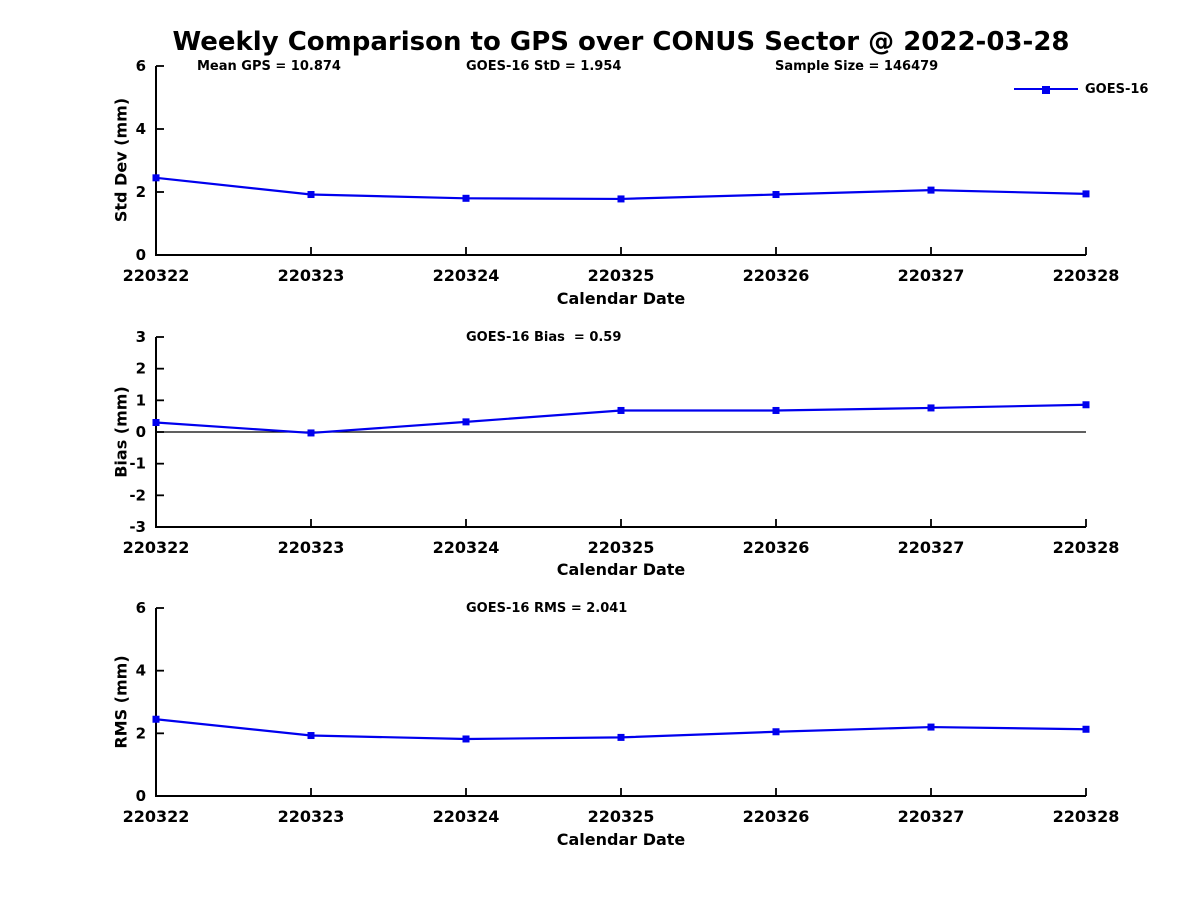 Image resolution: width=1200 pixels, height=900 pixels. Describe the element at coordinates (121, 702) in the screenshot. I see `y-axis-label-rms: RMS (mm)` at that location.